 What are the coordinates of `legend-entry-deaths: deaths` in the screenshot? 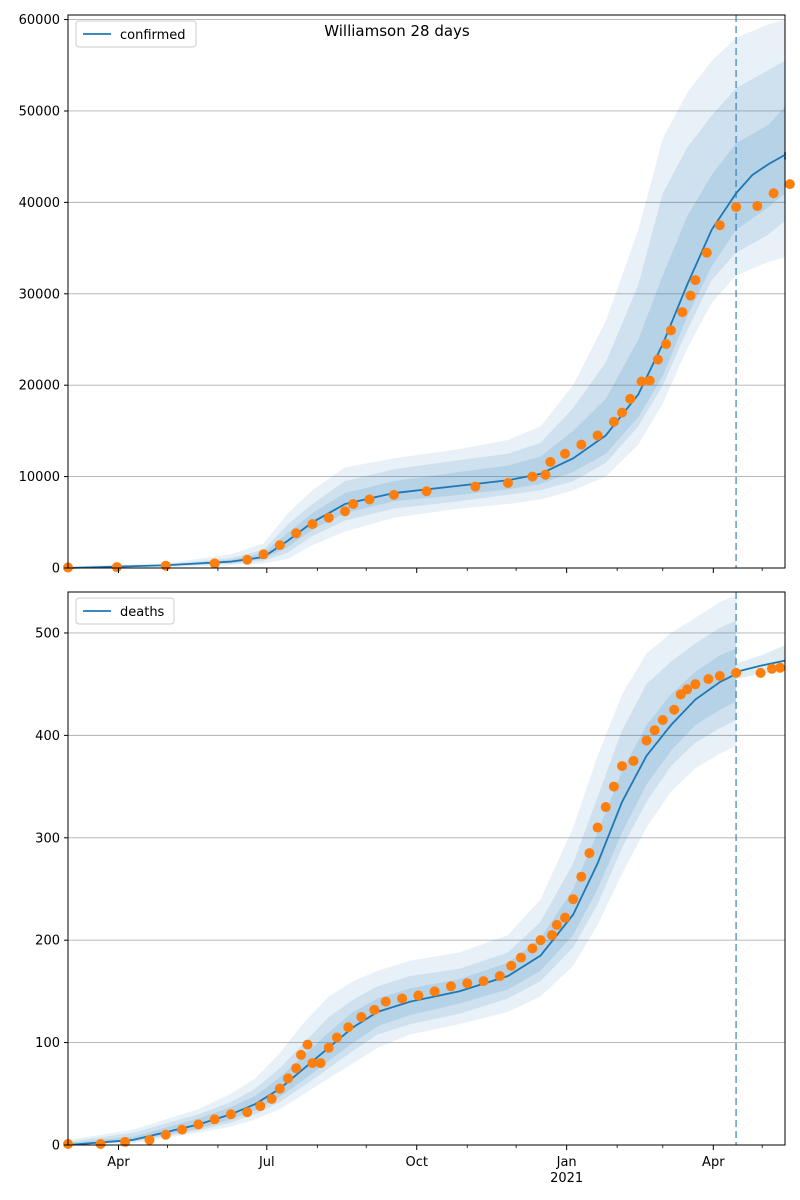 It's located at (142, 612).